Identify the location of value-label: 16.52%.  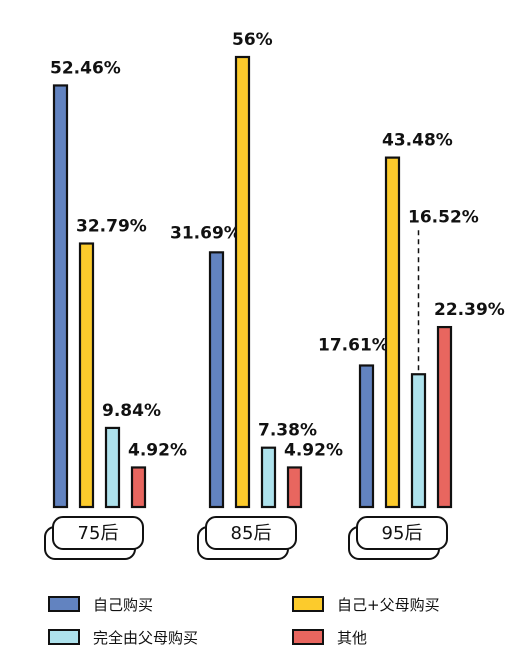
(443, 217).